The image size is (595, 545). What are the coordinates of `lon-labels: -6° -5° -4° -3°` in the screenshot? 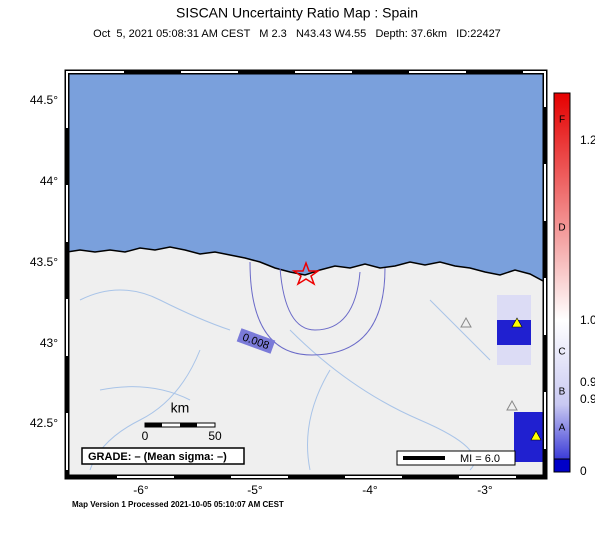 It's located at (313, 490).